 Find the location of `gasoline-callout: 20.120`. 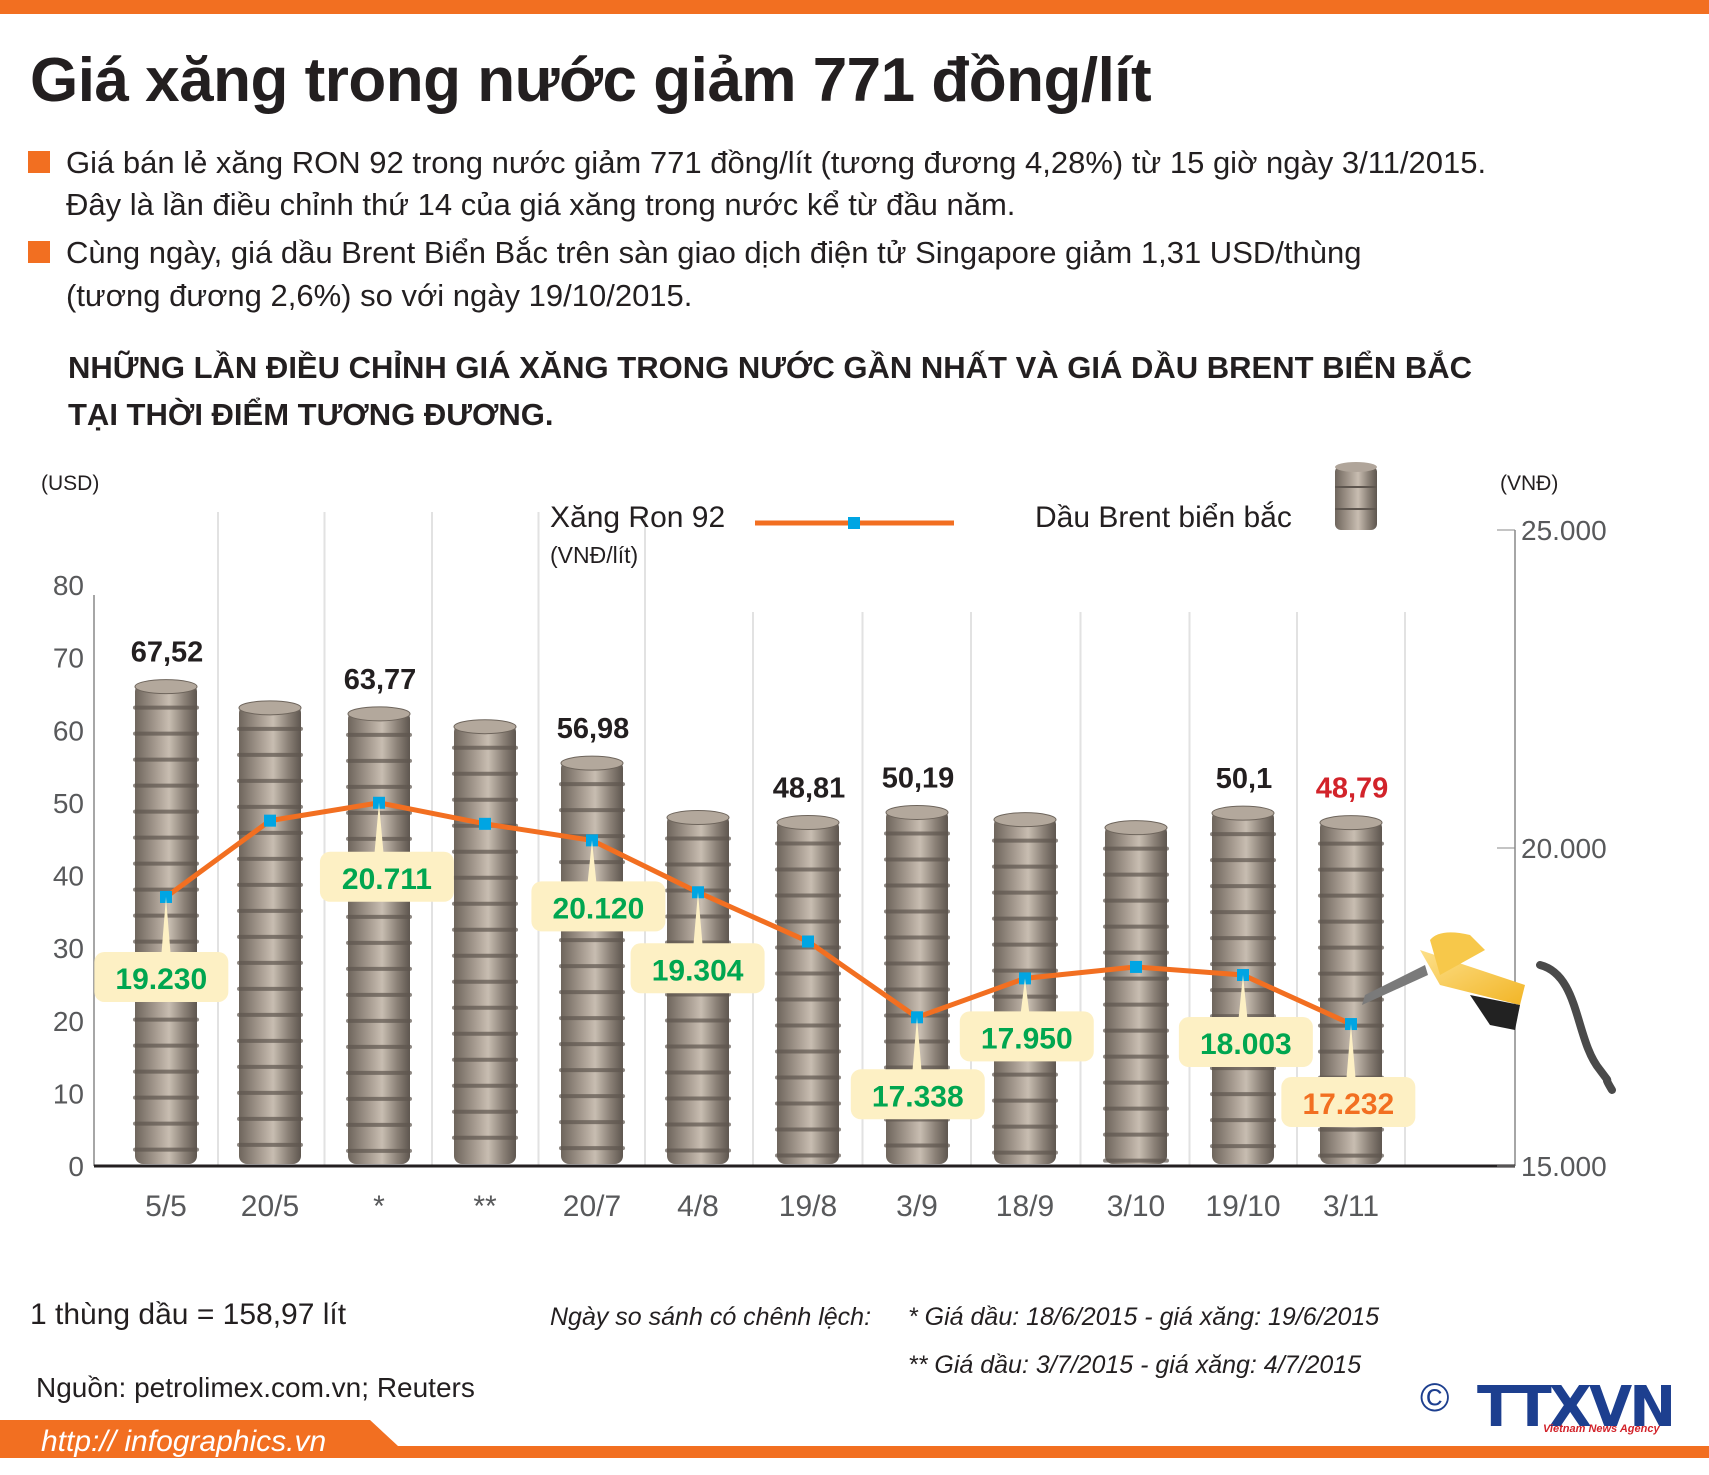

gasoline-callout: 20.120 is located at coordinates (598, 886).